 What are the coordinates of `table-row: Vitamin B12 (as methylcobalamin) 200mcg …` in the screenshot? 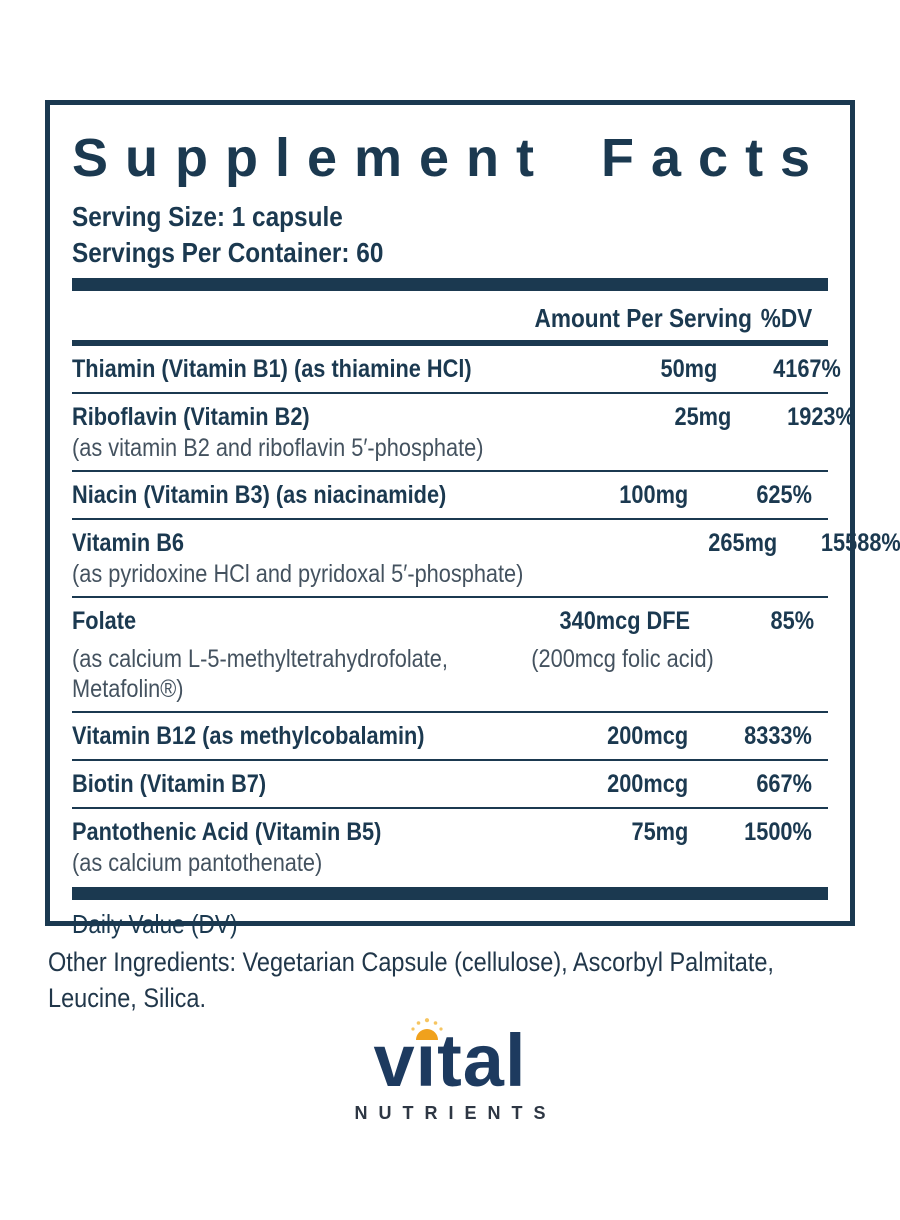 It's located at (450, 737).